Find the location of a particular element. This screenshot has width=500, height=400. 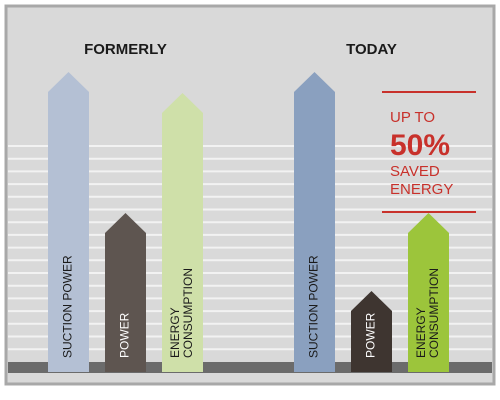

group-title: TODAY is located at coordinates (371, 49).